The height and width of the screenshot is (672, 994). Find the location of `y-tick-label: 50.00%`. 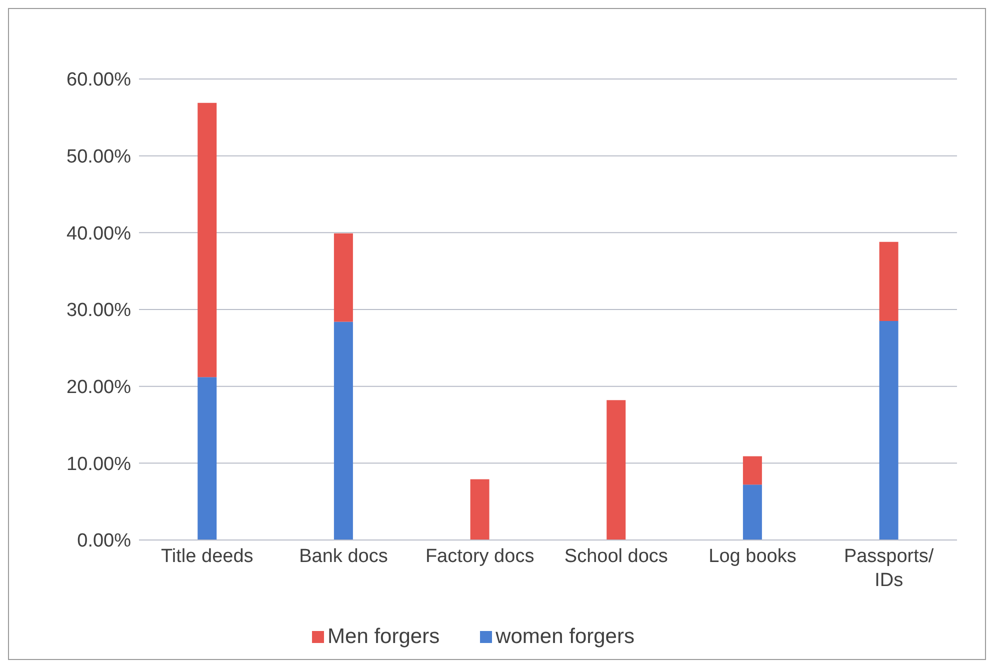

y-tick-label: 50.00% is located at coordinates (99, 157).